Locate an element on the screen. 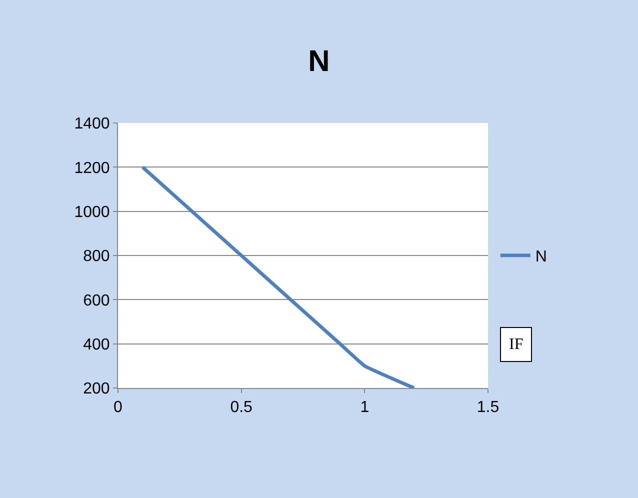 This screenshot has height=498, width=638. legend-label: N is located at coordinates (541, 257).